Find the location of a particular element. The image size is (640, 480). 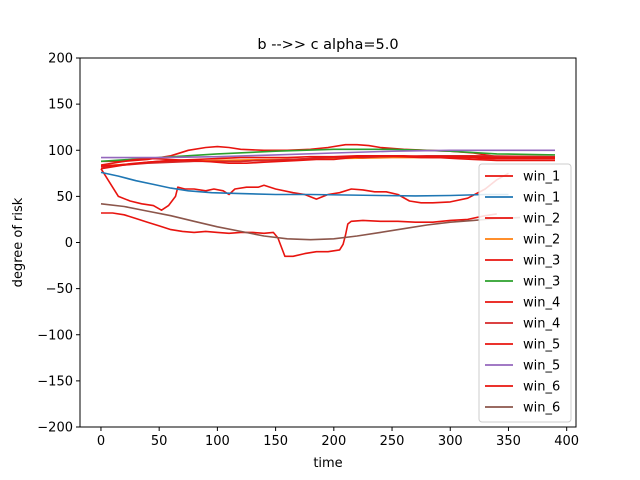

x-tick-label: 250 is located at coordinates (392, 441).